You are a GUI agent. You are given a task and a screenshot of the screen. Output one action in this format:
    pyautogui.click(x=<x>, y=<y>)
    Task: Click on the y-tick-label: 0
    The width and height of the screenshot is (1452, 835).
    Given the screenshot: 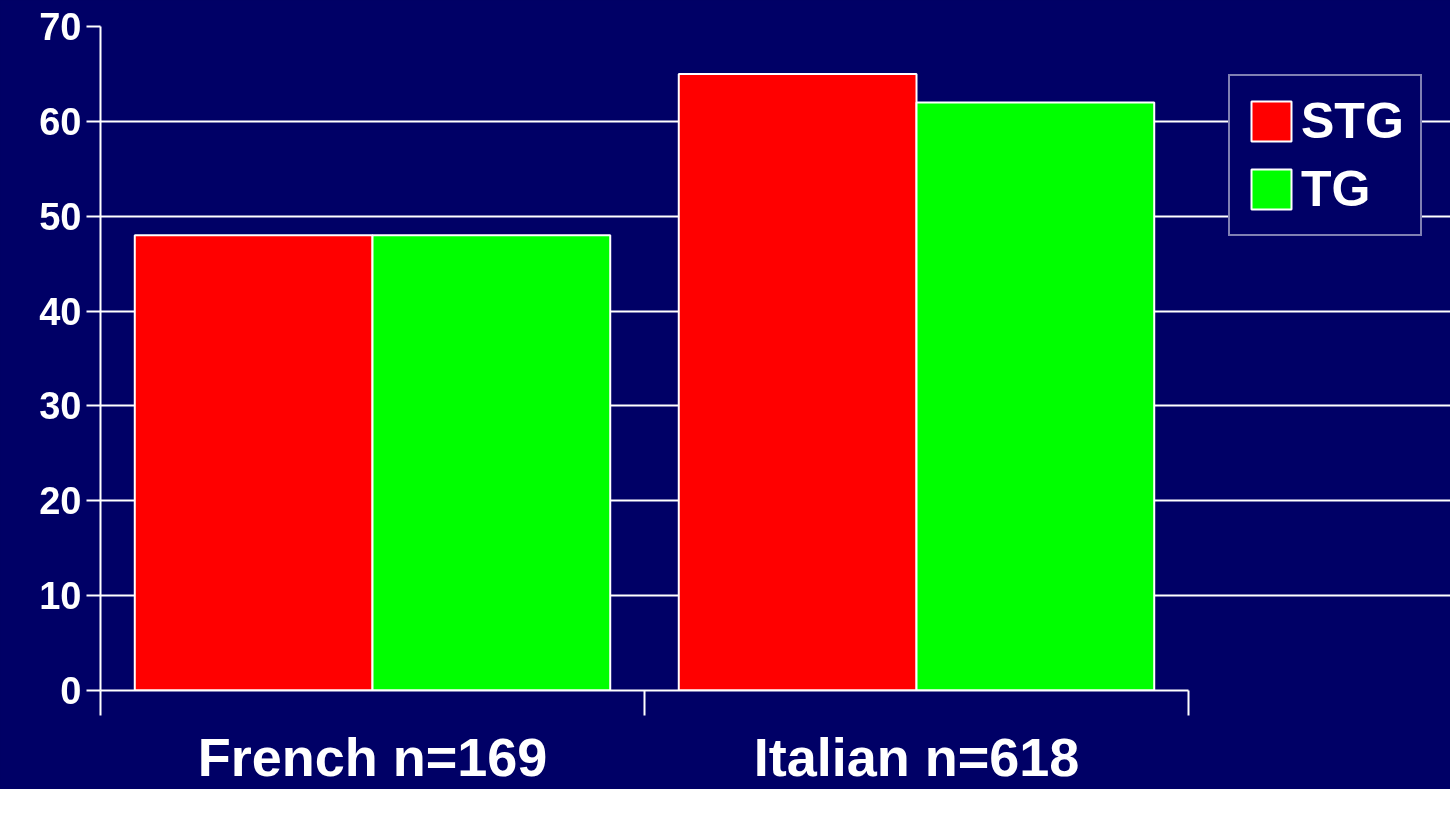 What is the action you would take?
    pyautogui.click(x=71, y=691)
    